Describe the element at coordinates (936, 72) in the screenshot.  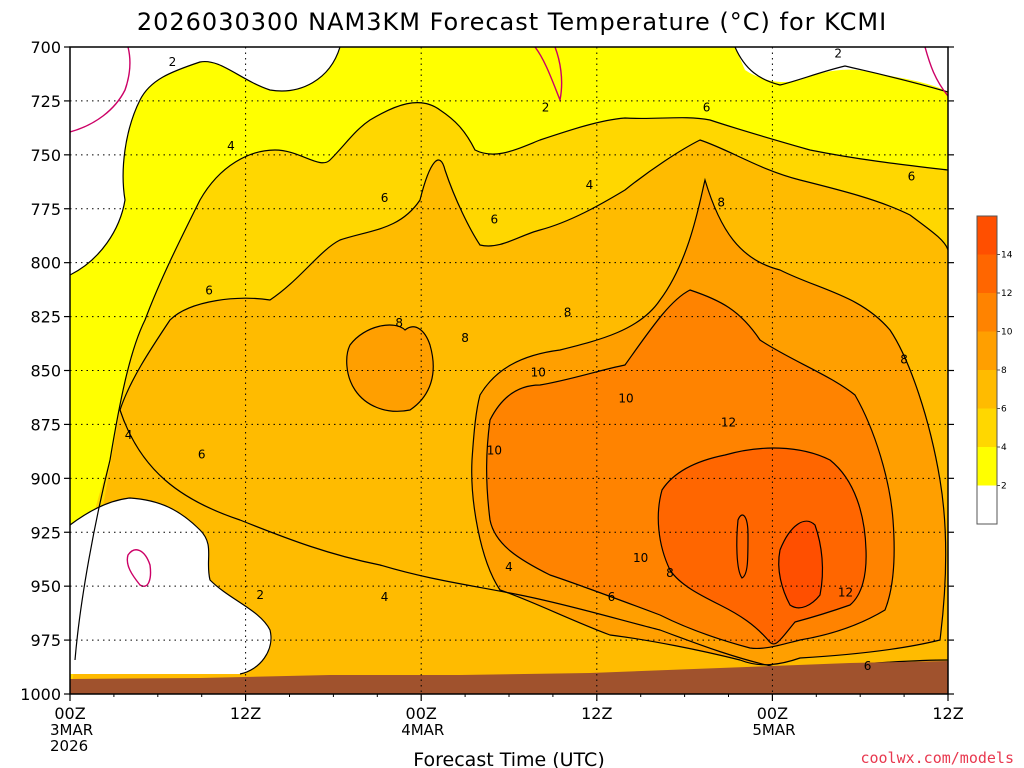
I see `zero-contour-upper-right-b` at that location.